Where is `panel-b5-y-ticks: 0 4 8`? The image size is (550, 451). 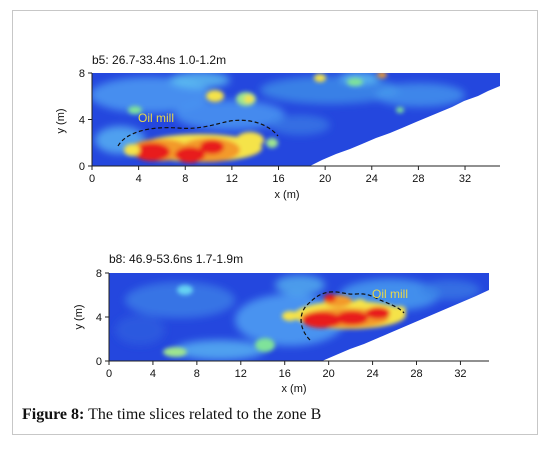 panel-b5-y-ticks: 0 4 8 is located at coordinates (85, 120).